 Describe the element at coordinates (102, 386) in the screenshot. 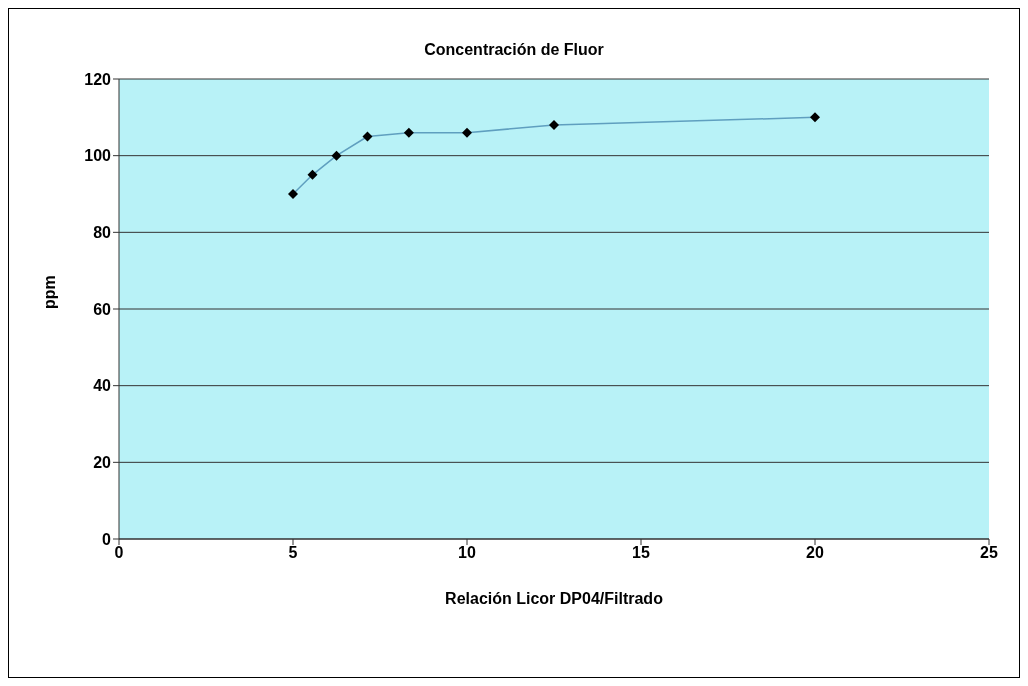

I see `y-tick-label: 40` at that location.